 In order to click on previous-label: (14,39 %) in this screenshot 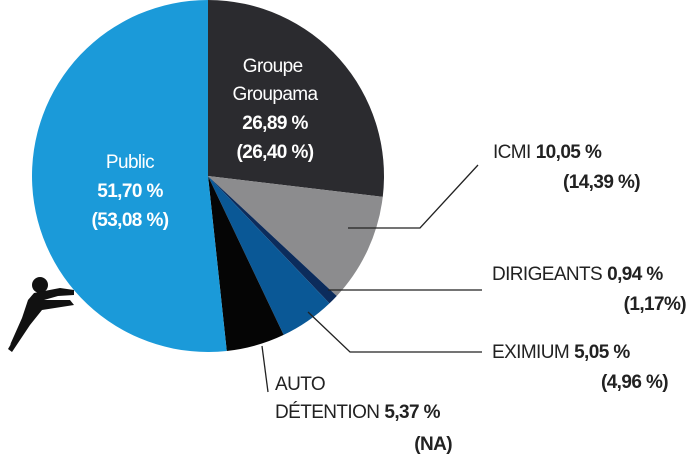, I will do `click(601, 182)`.